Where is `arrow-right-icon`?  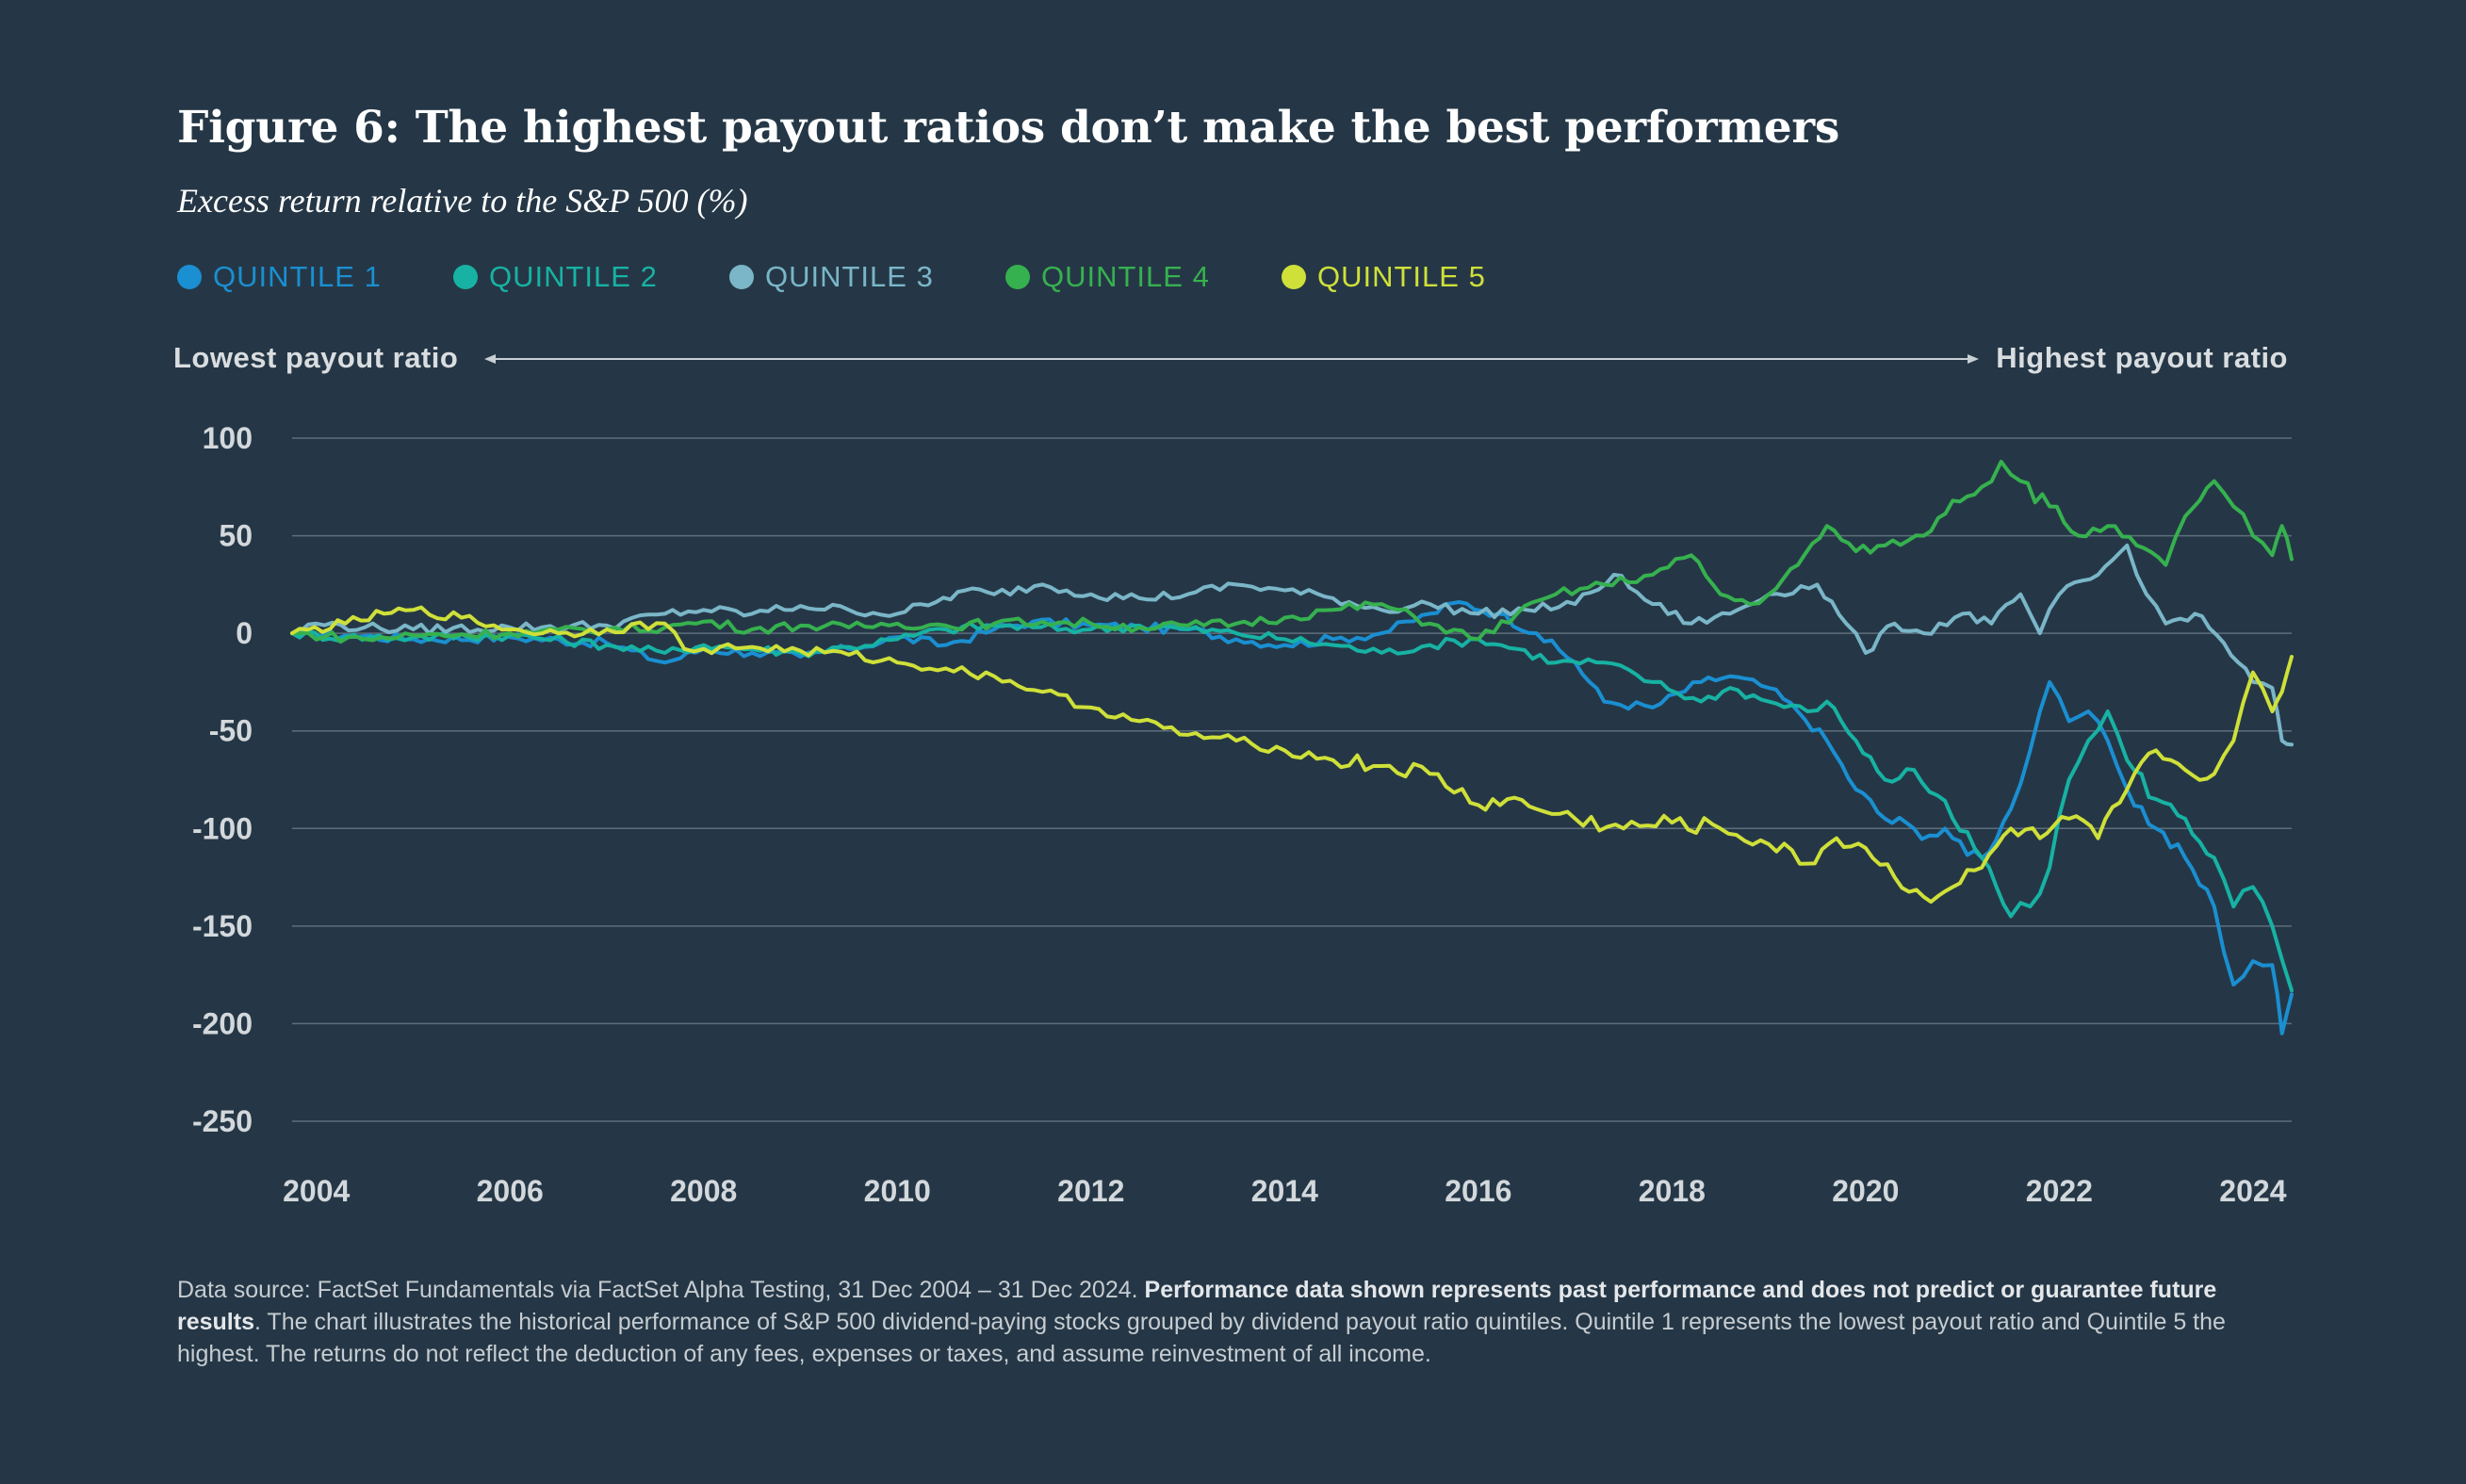 arrow-right-icon is located at coordinates (1973, 359).